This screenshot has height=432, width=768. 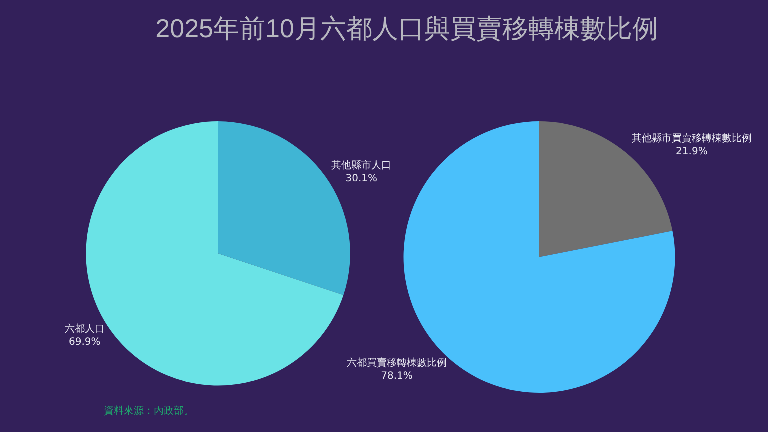 What do you see at coordinates (149, 411) in the screenshot?
I see `source-note: 資料來源：內政部。` at bounding box center [149, 411].